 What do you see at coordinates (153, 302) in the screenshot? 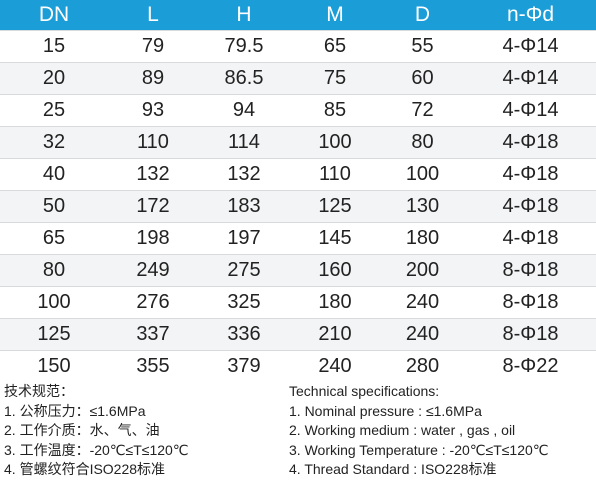
I see `table-cell: 276` at bounding box center [153, 302].